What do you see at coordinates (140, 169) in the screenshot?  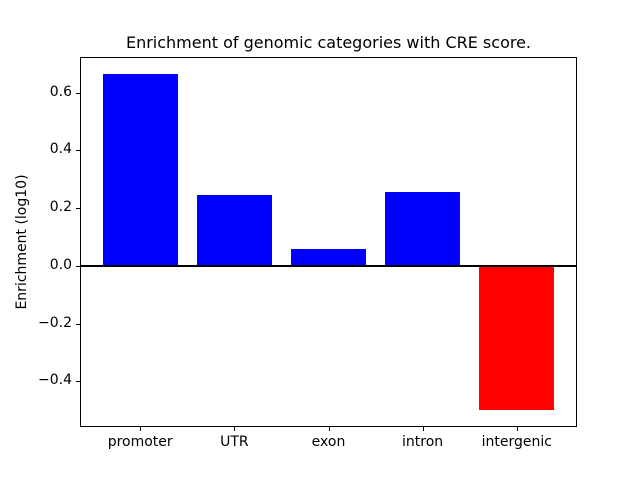 I see `bar-promoter` at bounding box center [140, 169].